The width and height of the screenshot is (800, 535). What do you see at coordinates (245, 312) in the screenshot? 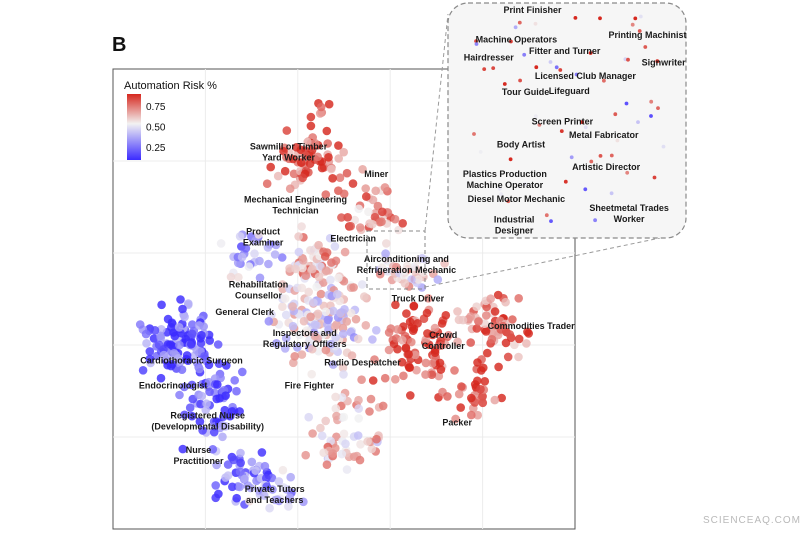
I see `occupation-label: General Clerk` at bounding box center [245, 312].